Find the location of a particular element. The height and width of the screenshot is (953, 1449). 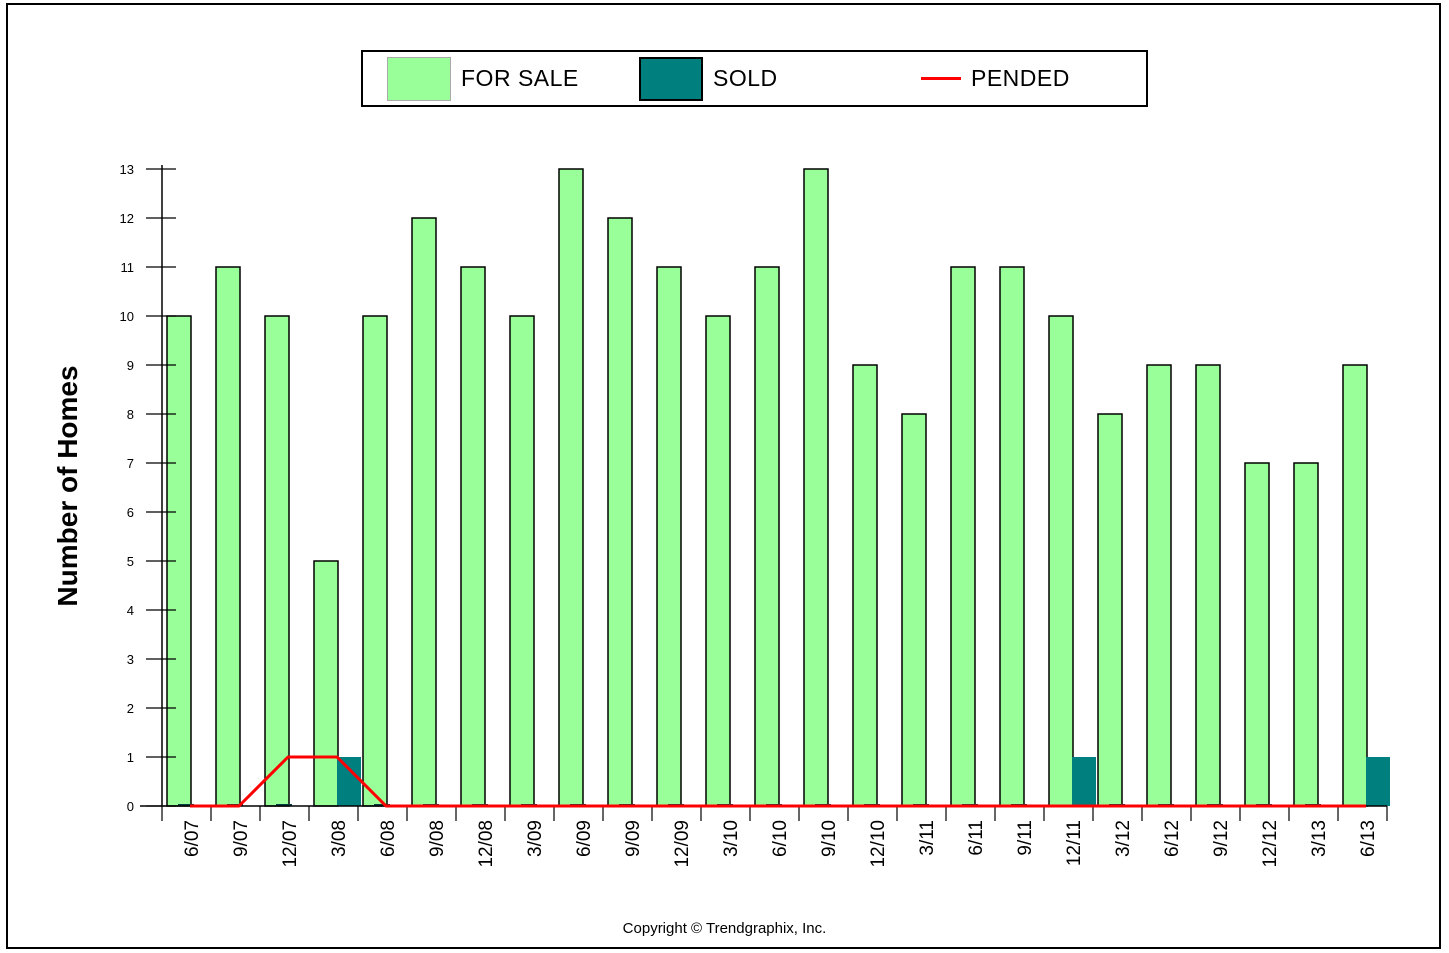

x-tick-label: 12/07 is located at coordinates (290, 844).